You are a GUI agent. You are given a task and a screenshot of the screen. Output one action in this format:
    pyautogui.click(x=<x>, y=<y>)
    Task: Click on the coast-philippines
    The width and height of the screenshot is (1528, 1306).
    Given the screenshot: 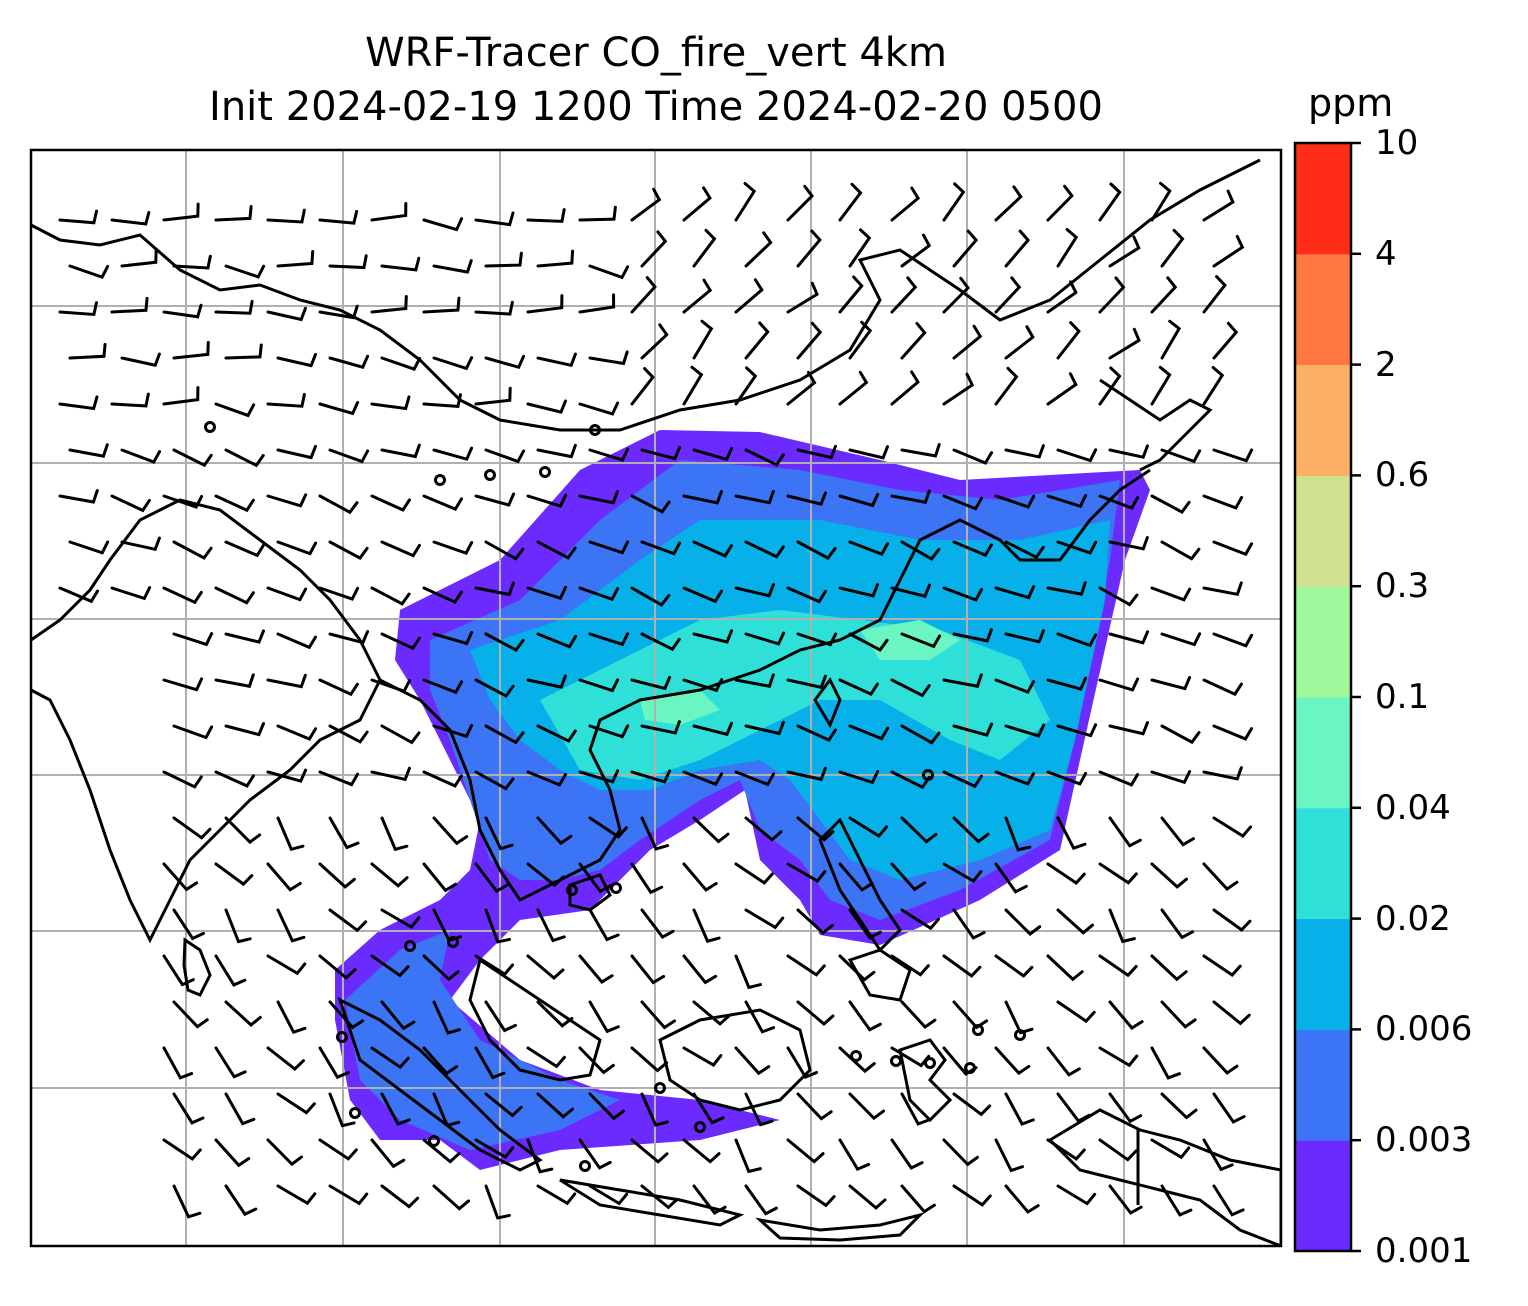 What is the action you would take?
    pyautogui.click(x=860, y=885)
    